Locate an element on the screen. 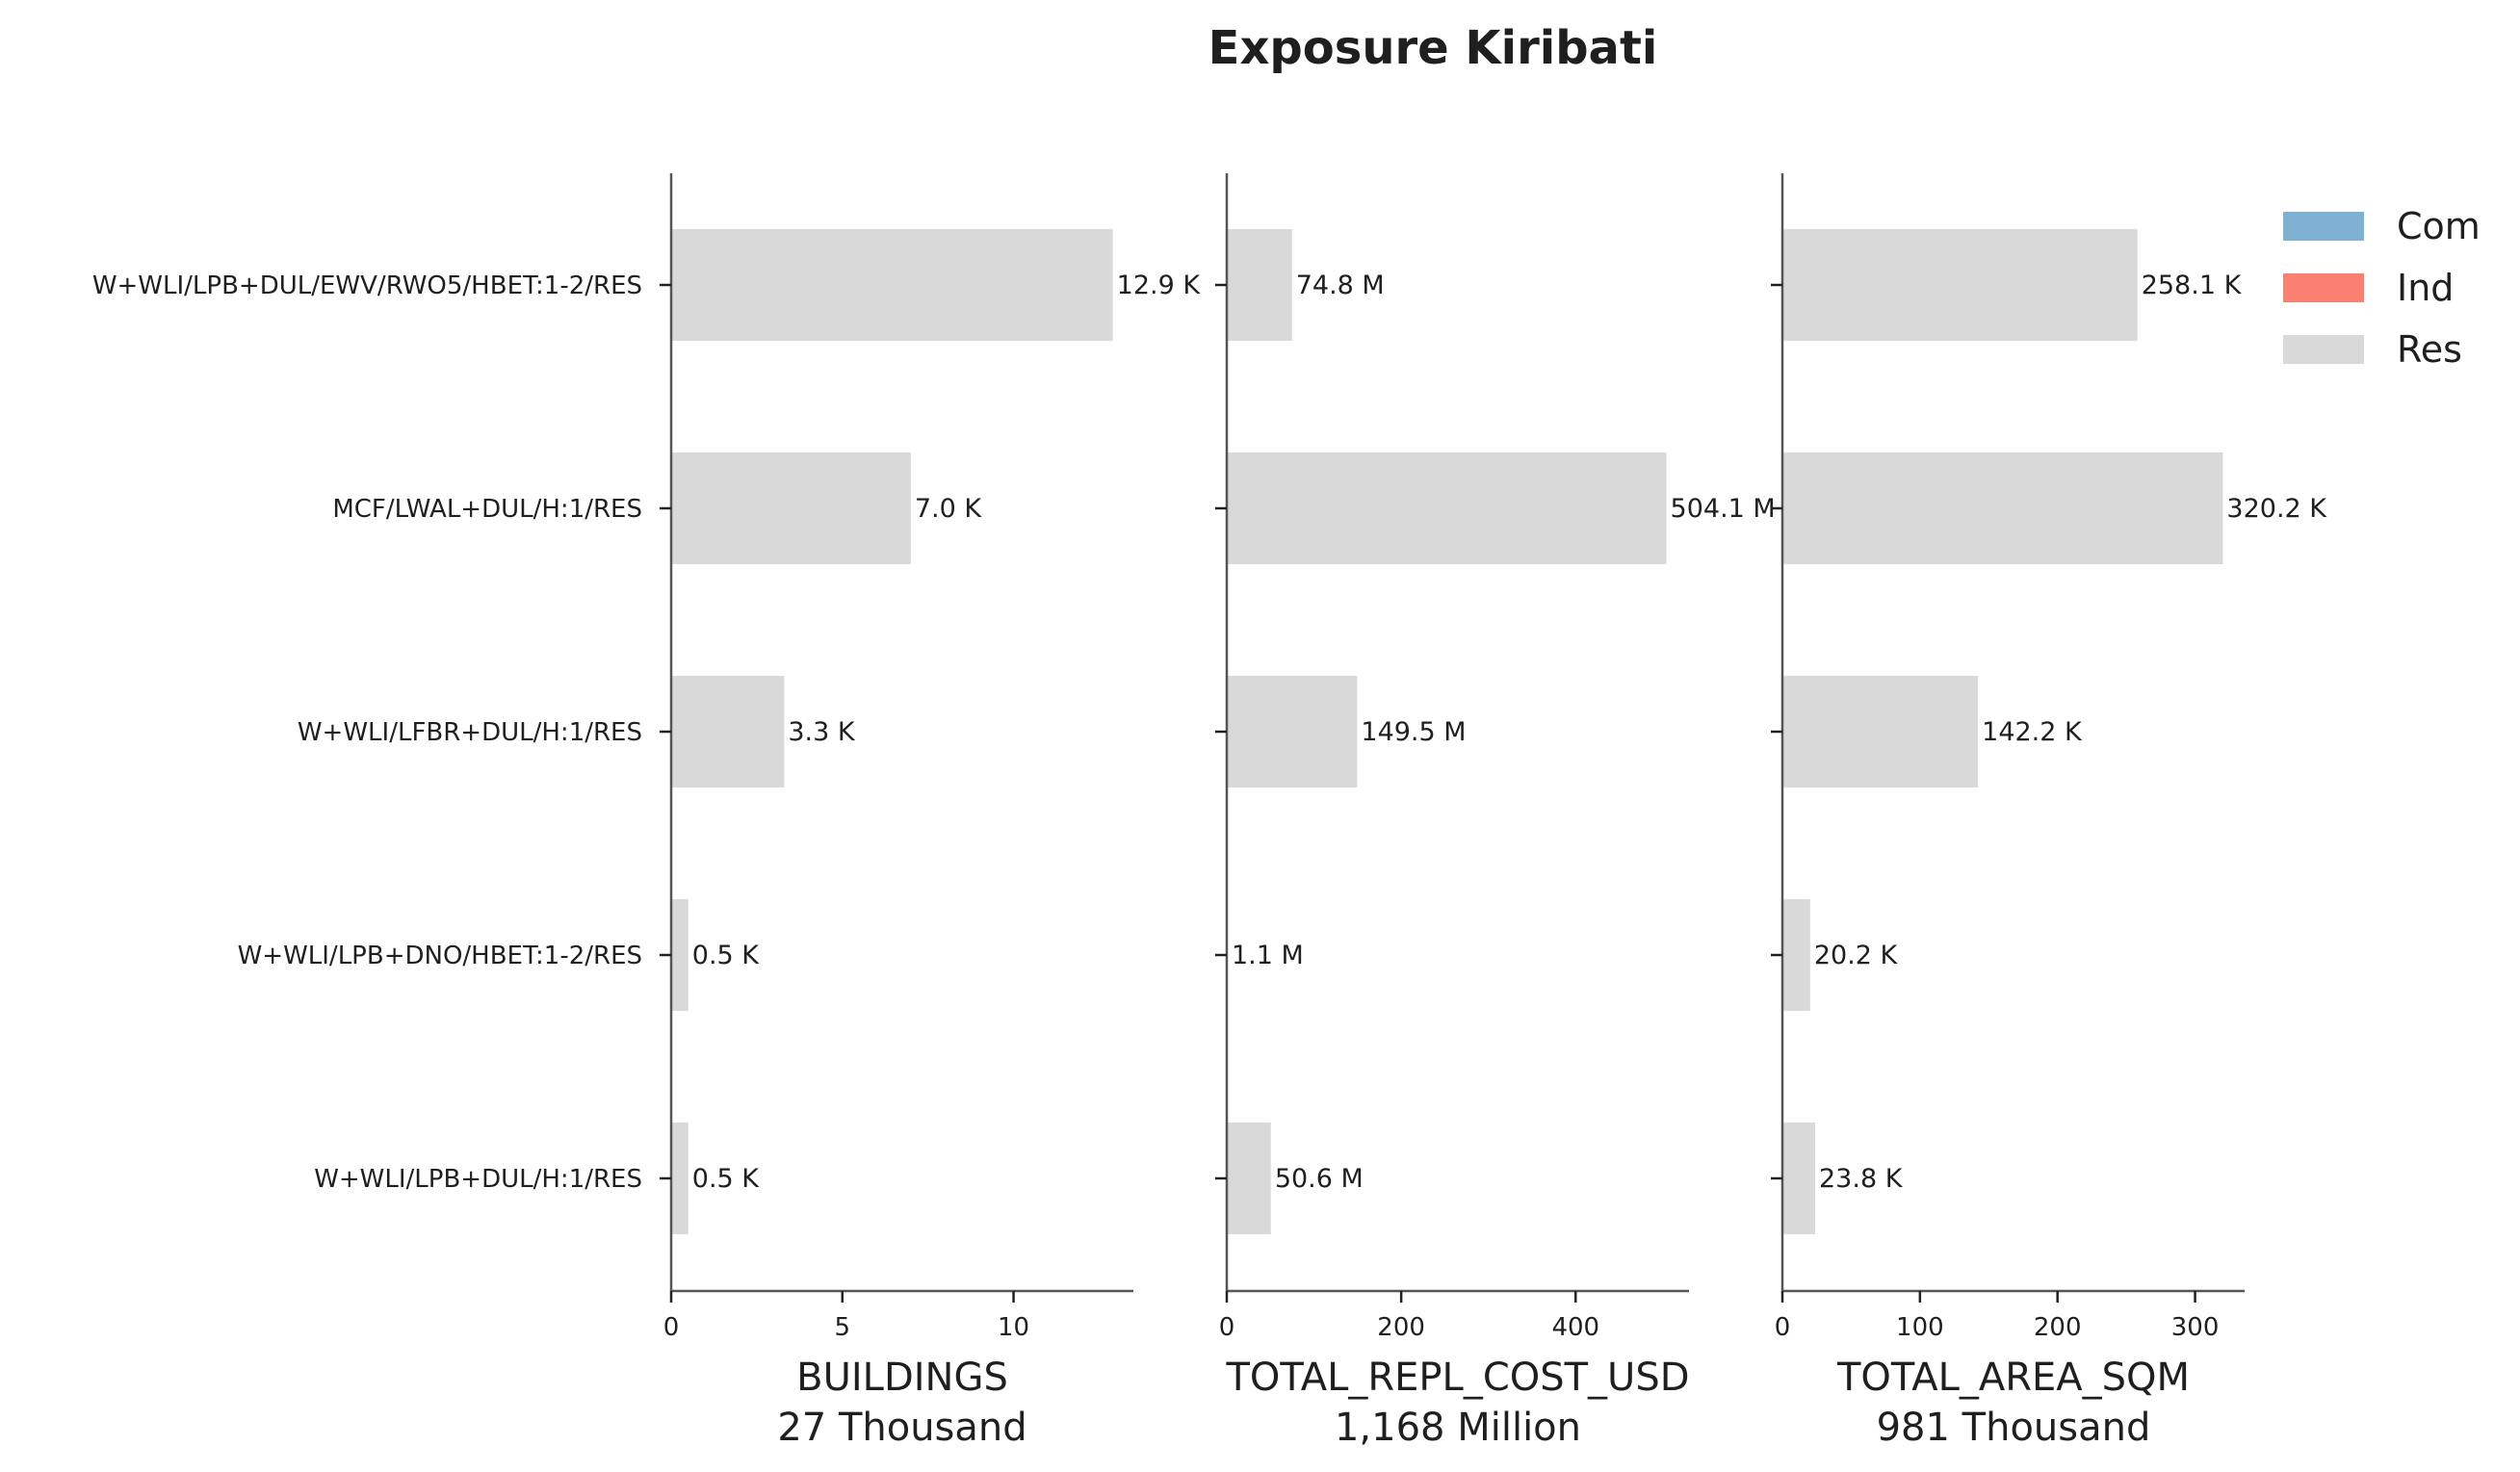 The width and height of the screenshot is (2520, 1472). x-axis-label: BUILDINGS is located at coordinates (902, 1378).